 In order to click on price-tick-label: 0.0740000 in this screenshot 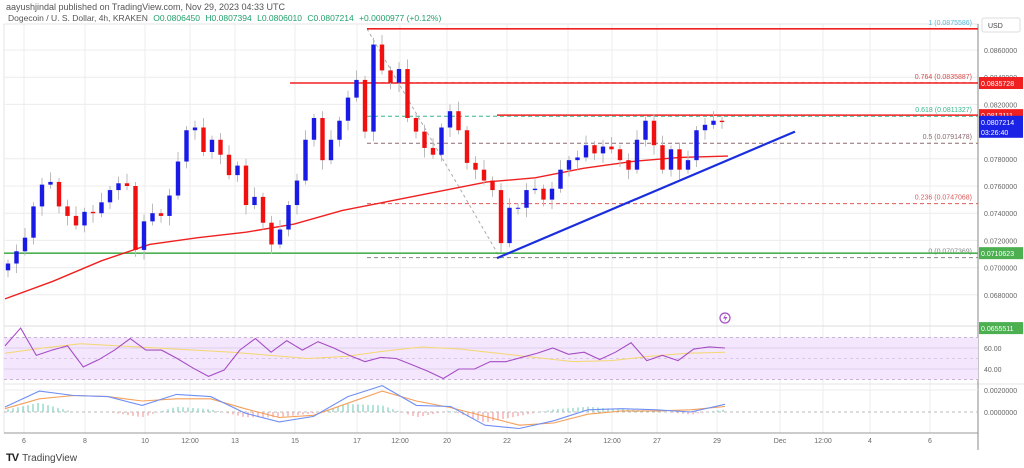, I will do `click(1000, 214)`.